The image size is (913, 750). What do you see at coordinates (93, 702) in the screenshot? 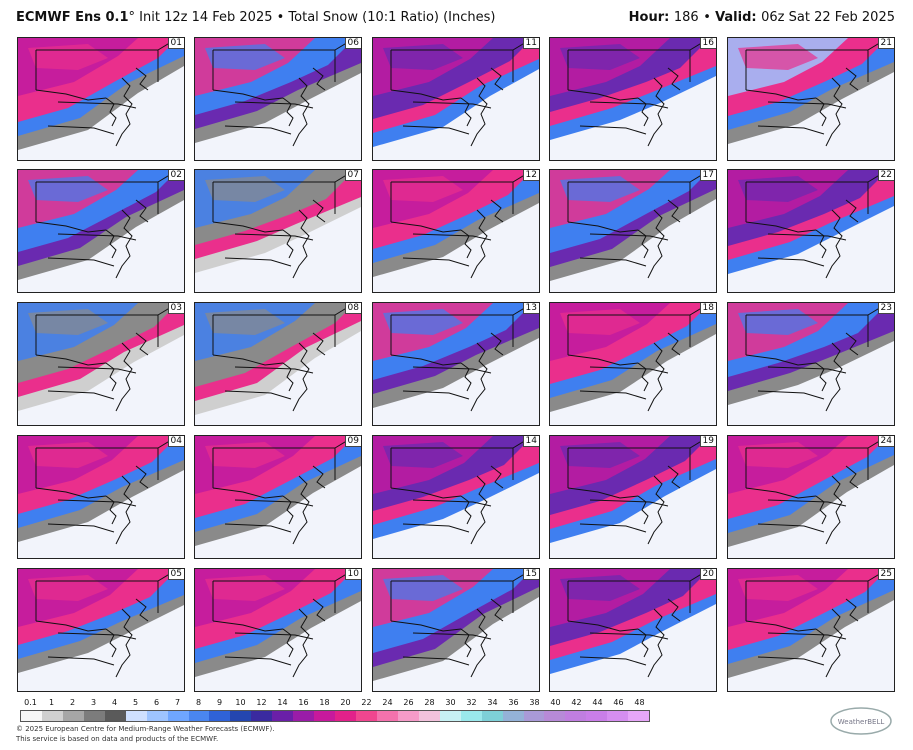
I see `colorbar-tick-label: 3` at bounding box center [93, 702].